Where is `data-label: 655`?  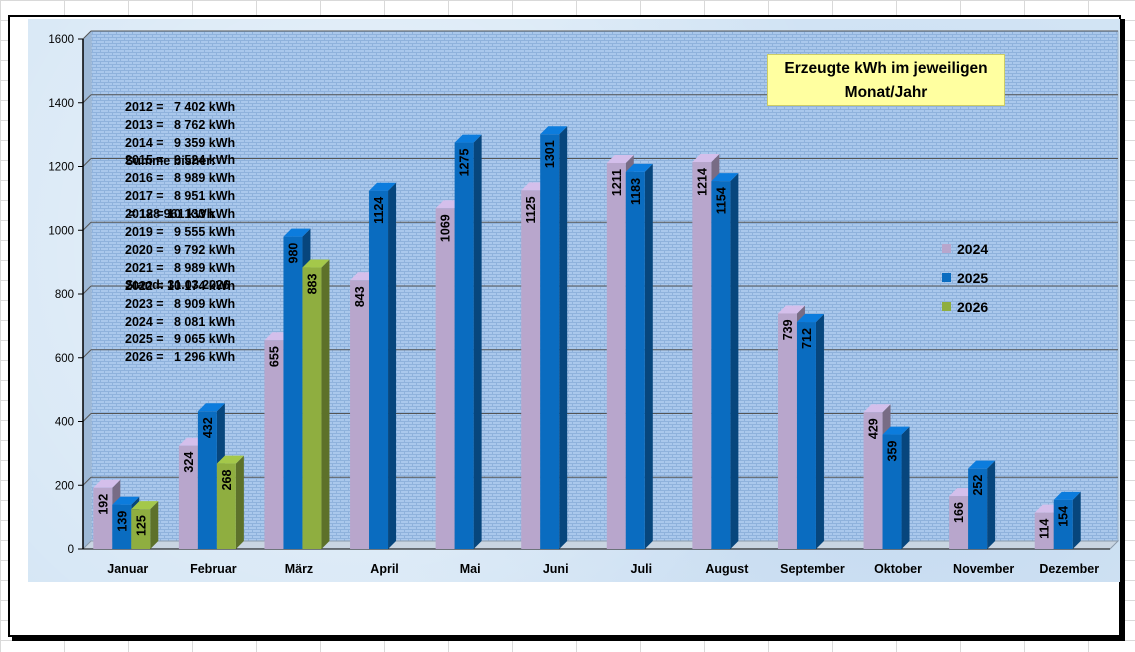
data-label: 655 is located at coordinates (274, 356).